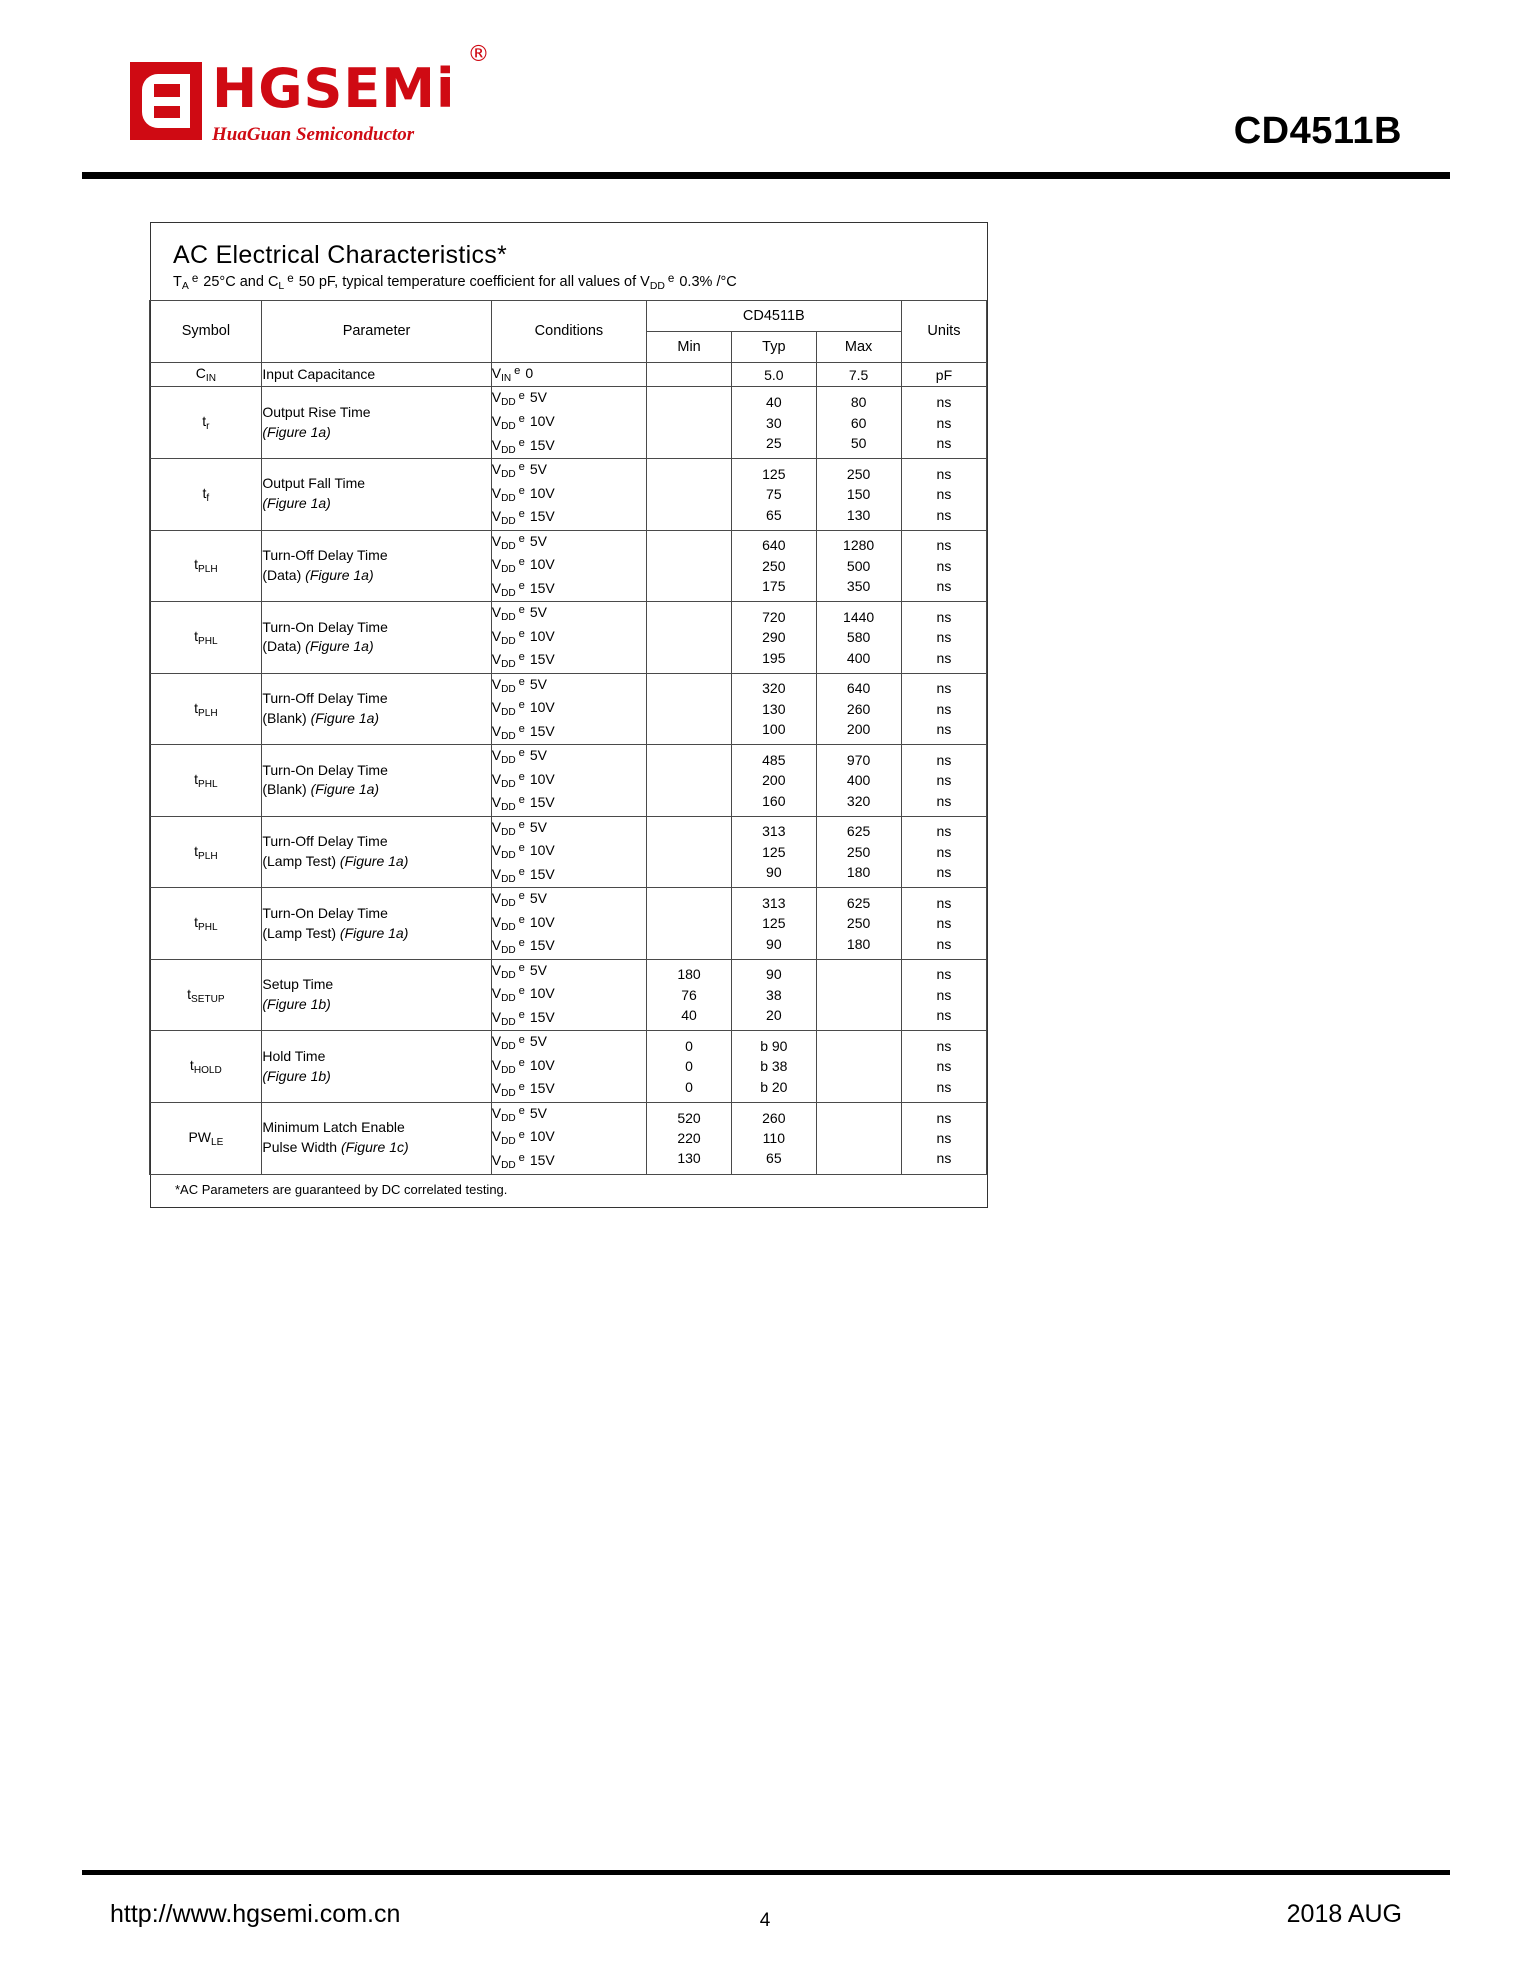 Image resolution: width=1530 pixels, height=1980 pixels. I want to click on col-header-device: CD4511B, so click(774, 315).